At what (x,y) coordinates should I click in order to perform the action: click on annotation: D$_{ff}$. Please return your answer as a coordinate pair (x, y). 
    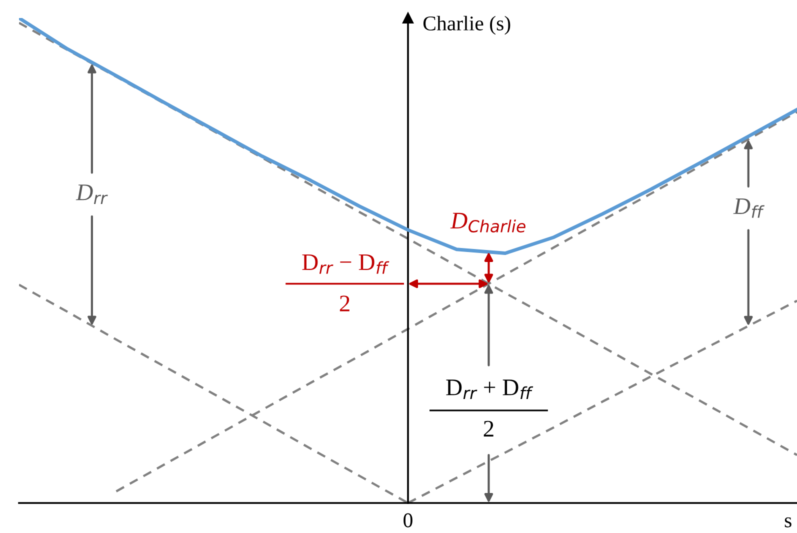
    Looking at the image, I should click on (748, 208).